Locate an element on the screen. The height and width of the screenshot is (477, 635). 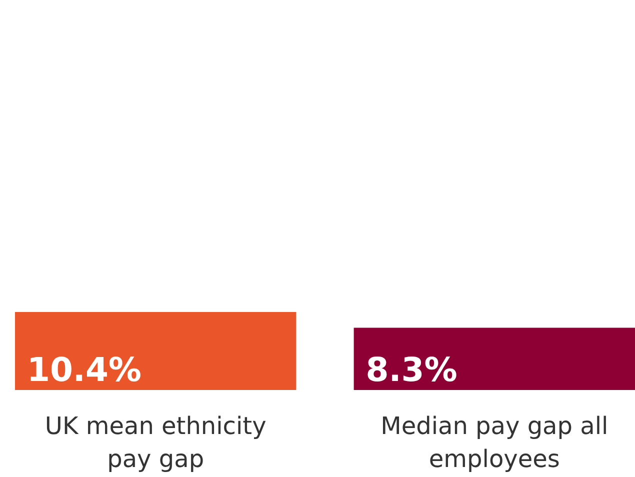
data-label: 8.3% is located at coordinates (412, 369).